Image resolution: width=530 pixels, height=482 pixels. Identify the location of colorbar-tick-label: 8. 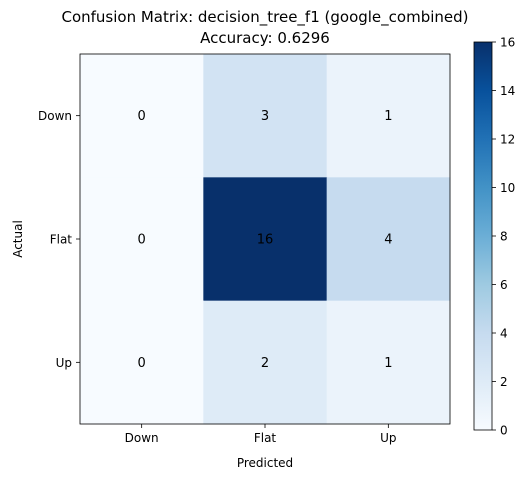
(504, 237).